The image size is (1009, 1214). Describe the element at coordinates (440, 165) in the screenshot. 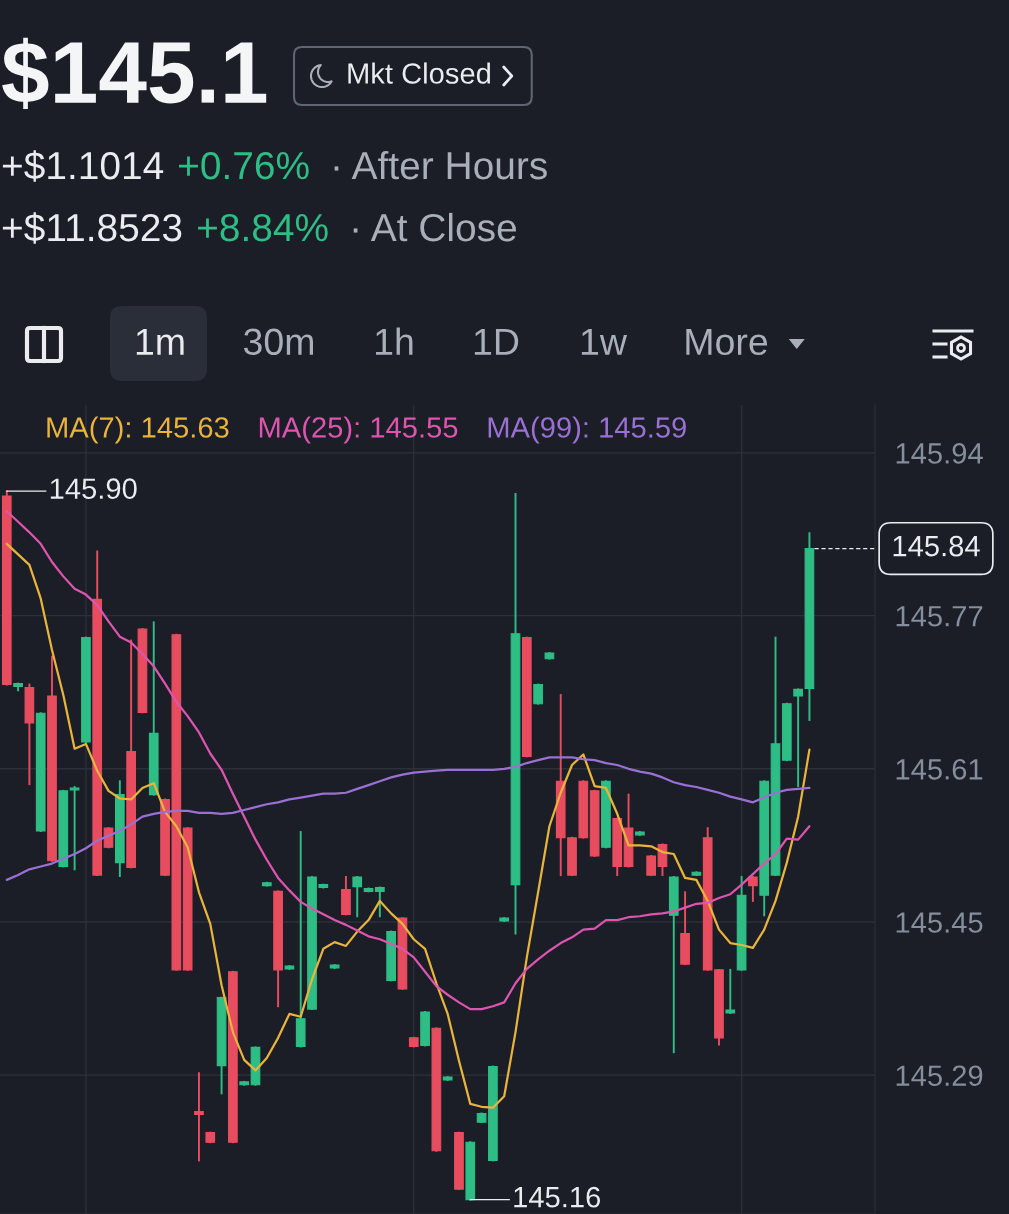

I see `text: · After Hours` at that location.